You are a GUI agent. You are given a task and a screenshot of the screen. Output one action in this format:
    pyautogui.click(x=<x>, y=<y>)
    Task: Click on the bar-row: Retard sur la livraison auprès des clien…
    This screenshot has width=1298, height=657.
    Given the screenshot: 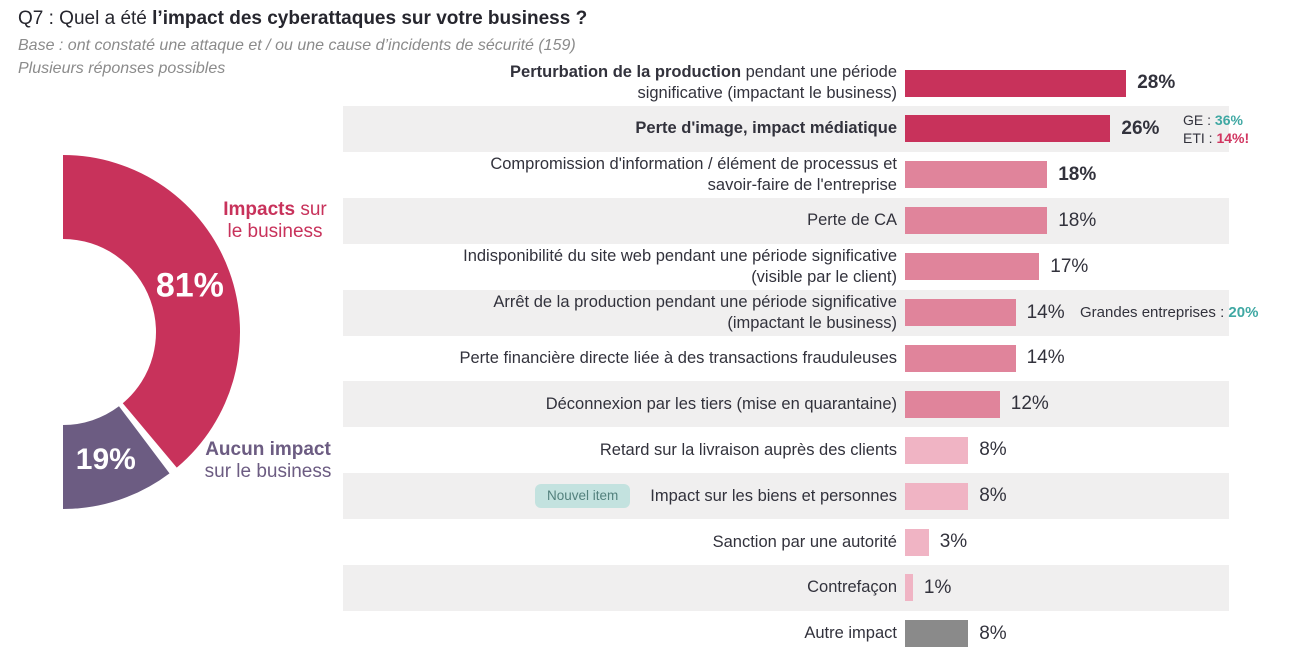 What is the action you would take?
    pyautogui.click(x=820, y=450)
    